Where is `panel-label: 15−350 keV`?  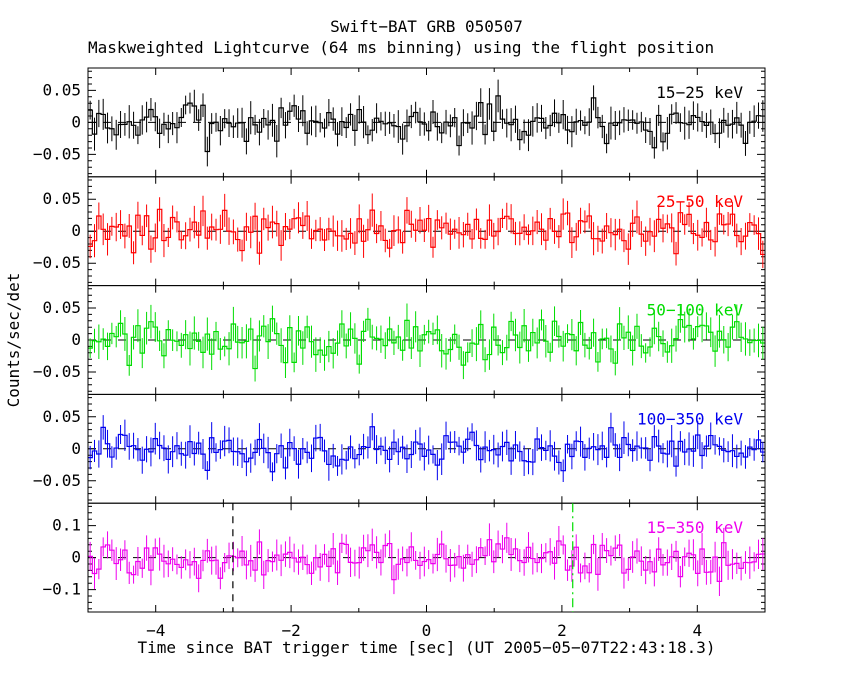 panel-label: 15−350 keV is located at coordinates (695, 527).